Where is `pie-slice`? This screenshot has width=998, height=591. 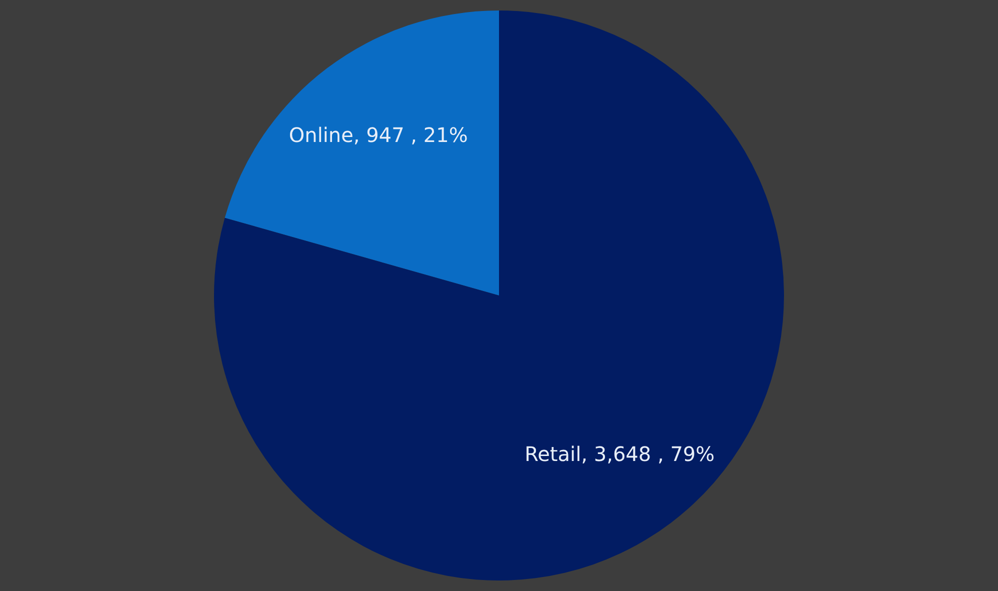
pie-slice is located at coordinates (361, 153).